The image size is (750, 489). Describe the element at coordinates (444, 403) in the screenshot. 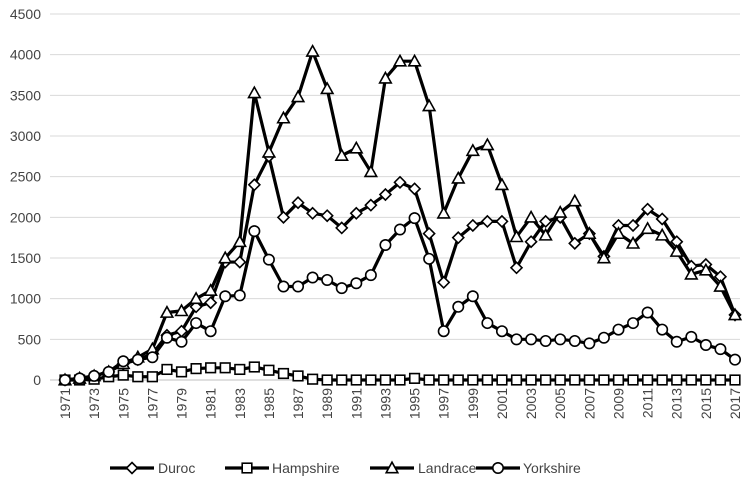

I see `x-tick-label: 1997` at that location.